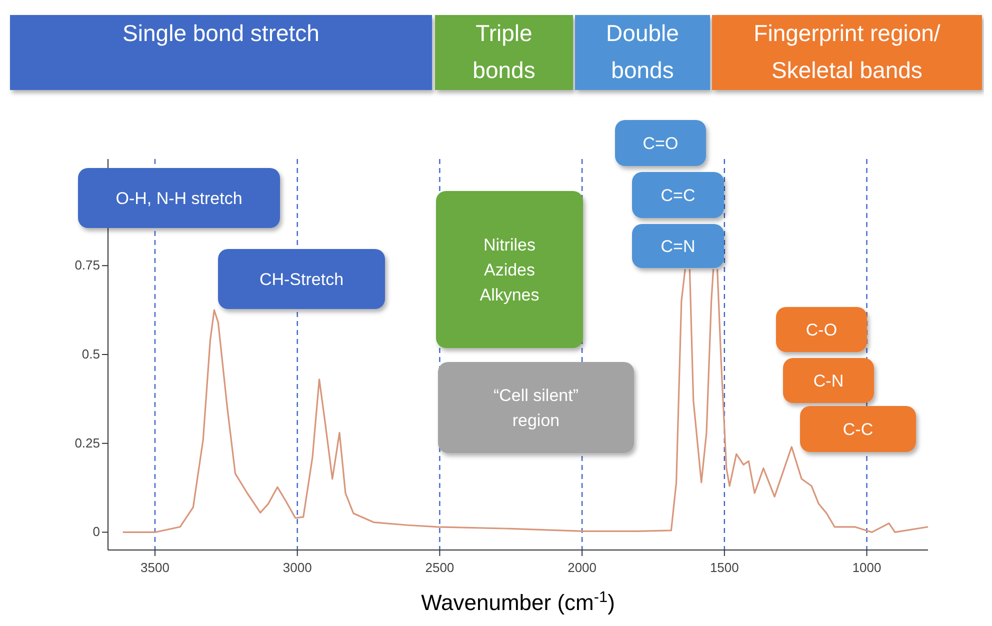 Image resolution: width=992 pixels, height=626 pixels. What do you see at coordinates (828, 381) in the screenshot?
I see `annotation: C-N` at bounding box center [828, 381].